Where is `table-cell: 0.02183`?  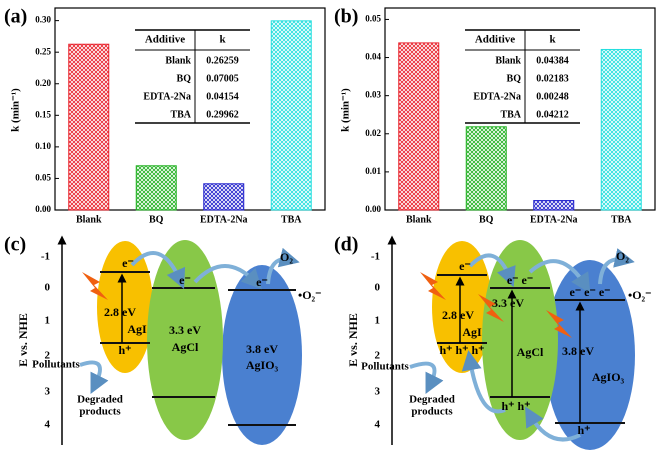
table-cell: 0.02183 is located at coordinates (552, 78).